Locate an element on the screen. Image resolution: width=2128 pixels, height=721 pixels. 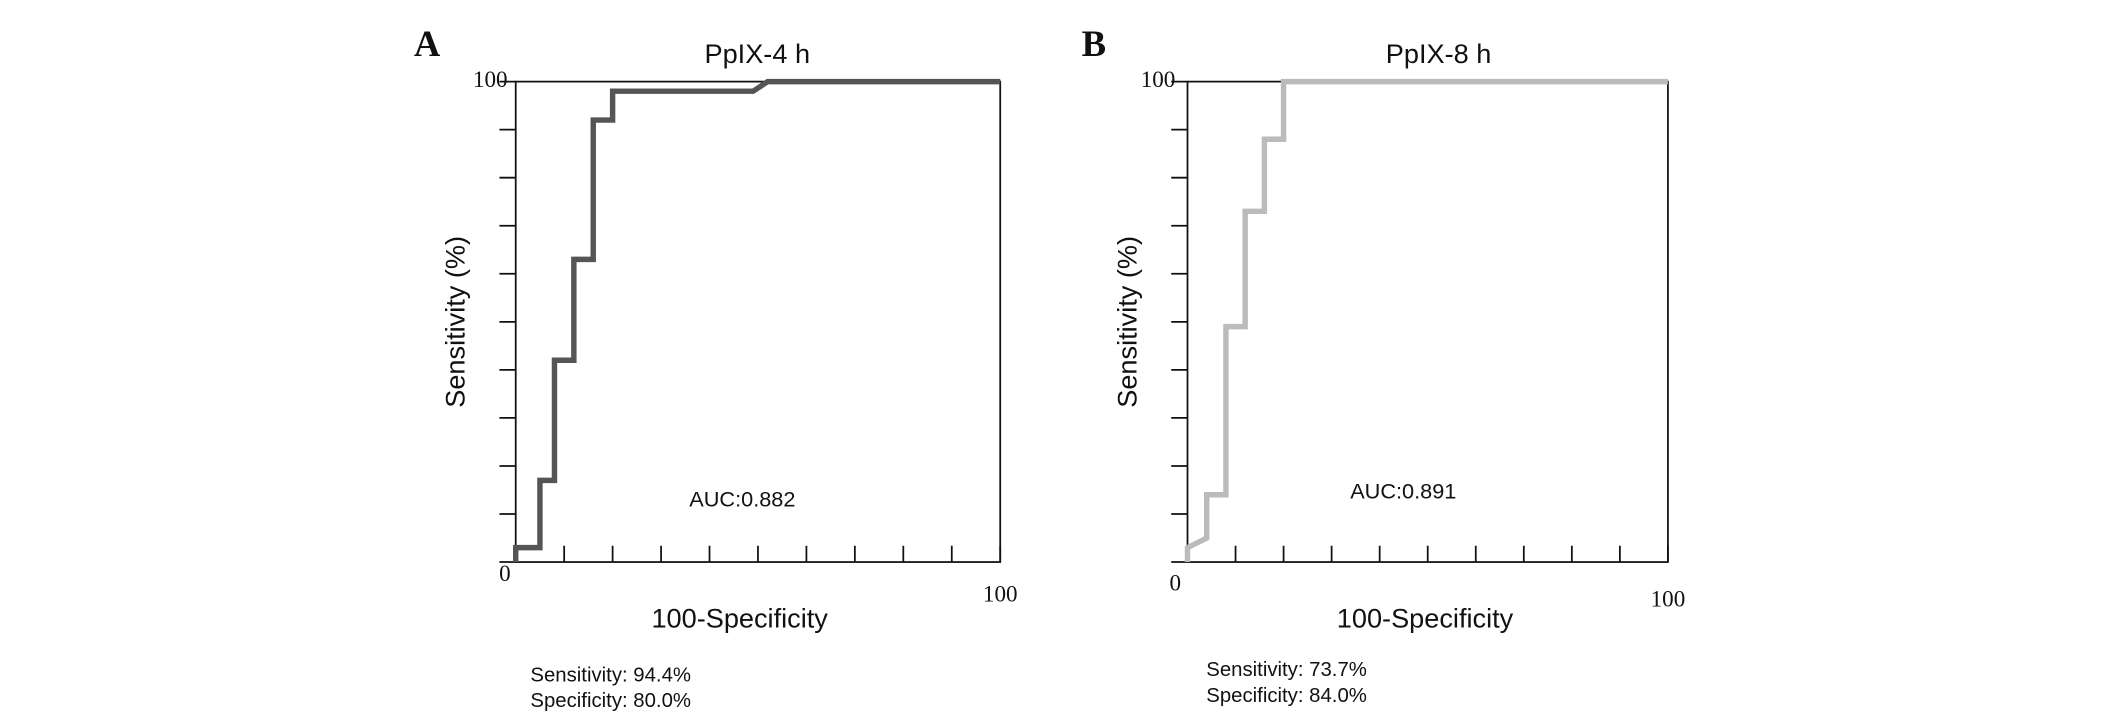
auc-annotation: AUC:0.891 is located at coordinates (1403, 491).